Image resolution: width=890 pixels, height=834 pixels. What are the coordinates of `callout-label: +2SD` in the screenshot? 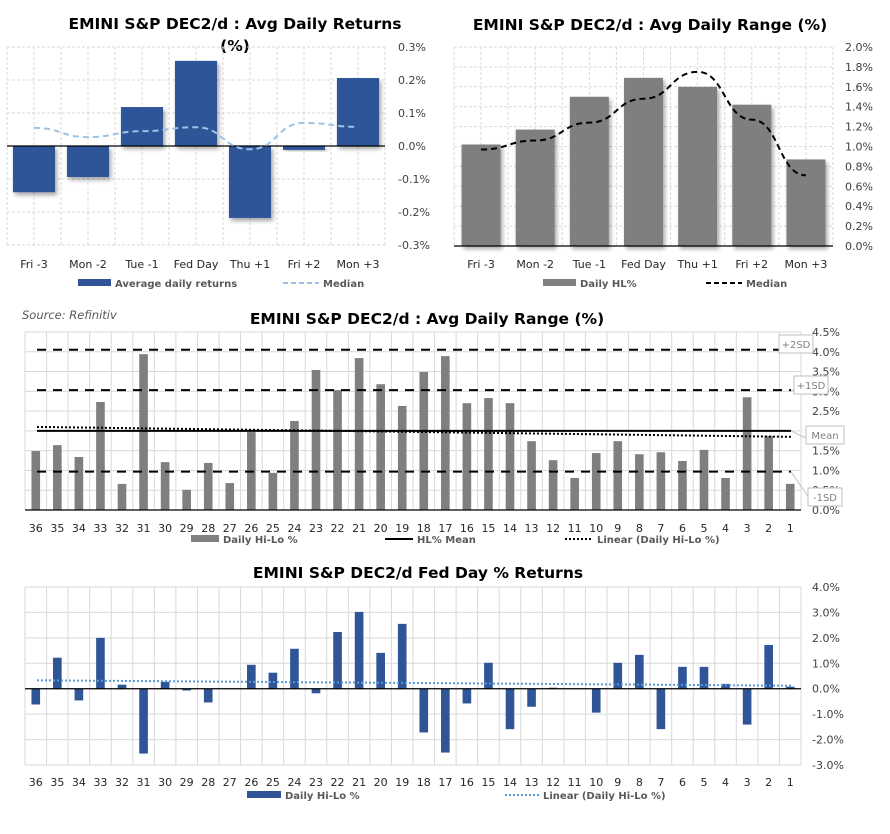 It's located at (796, 345).